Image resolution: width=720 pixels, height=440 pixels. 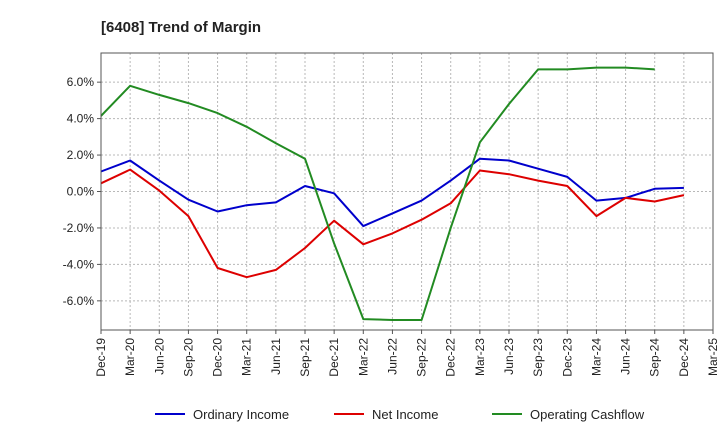 What do you see at coordinates (218, 357) in the screenshot?
I see `x-tick-label: Dec-20` at bounding box center [218, 357].